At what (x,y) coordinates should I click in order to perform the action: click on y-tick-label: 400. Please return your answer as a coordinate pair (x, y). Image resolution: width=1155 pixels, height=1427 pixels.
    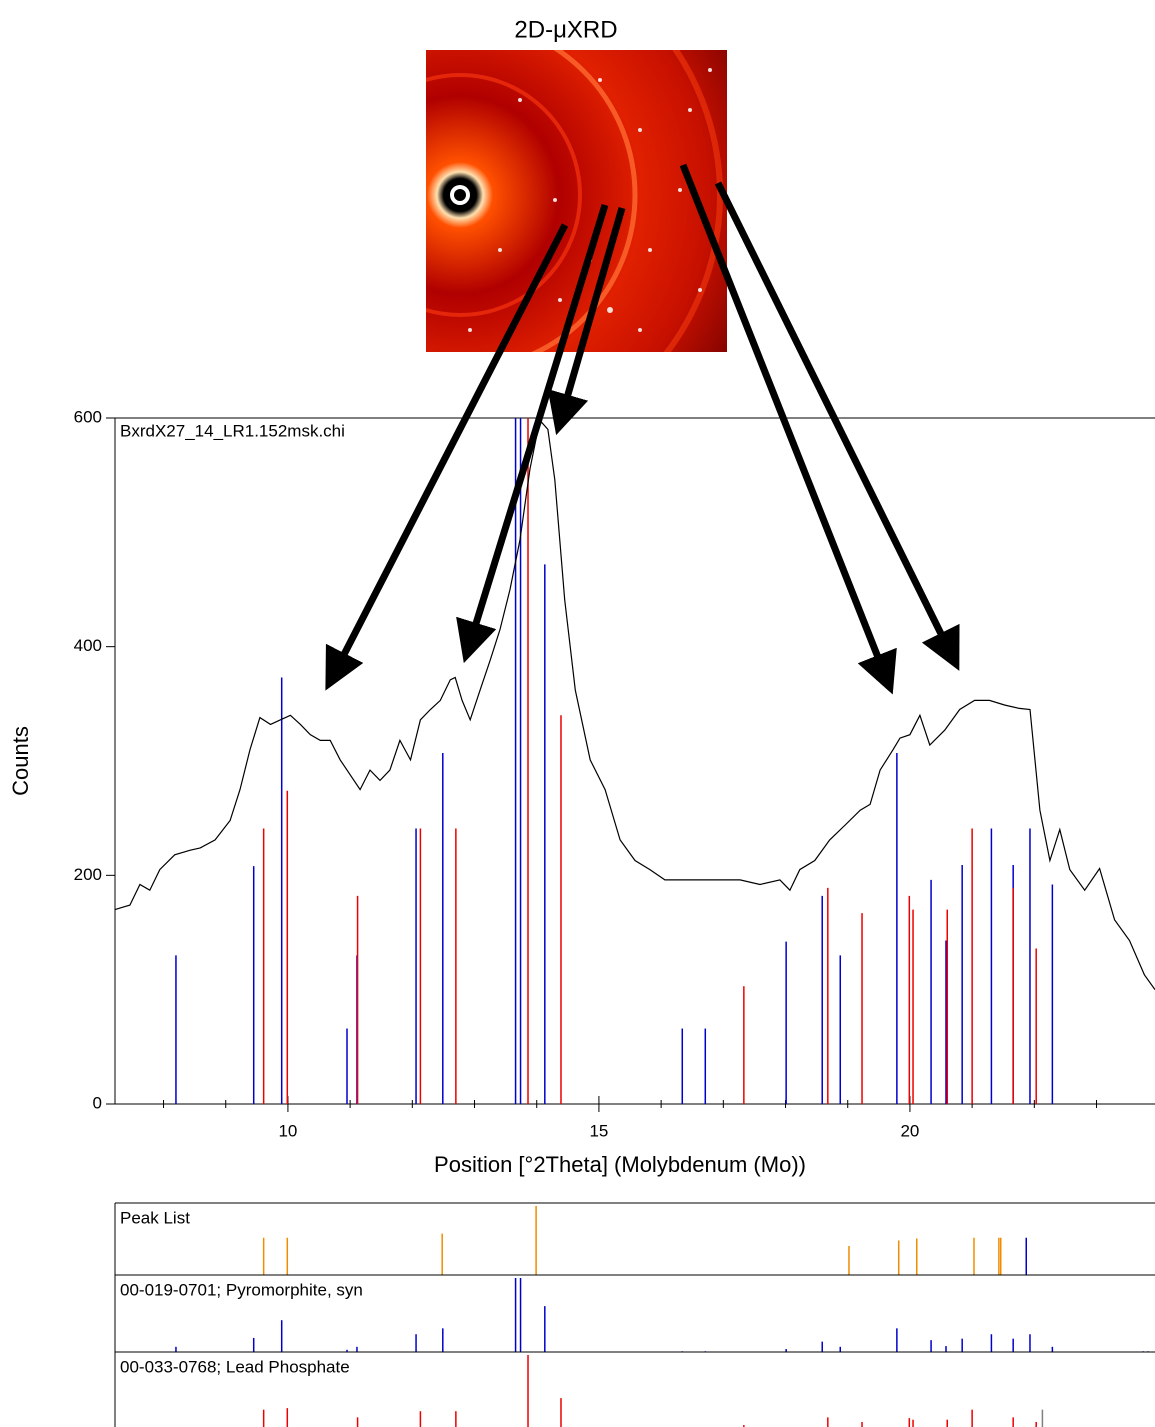
    Looking at the image, I should click on (88, 645).